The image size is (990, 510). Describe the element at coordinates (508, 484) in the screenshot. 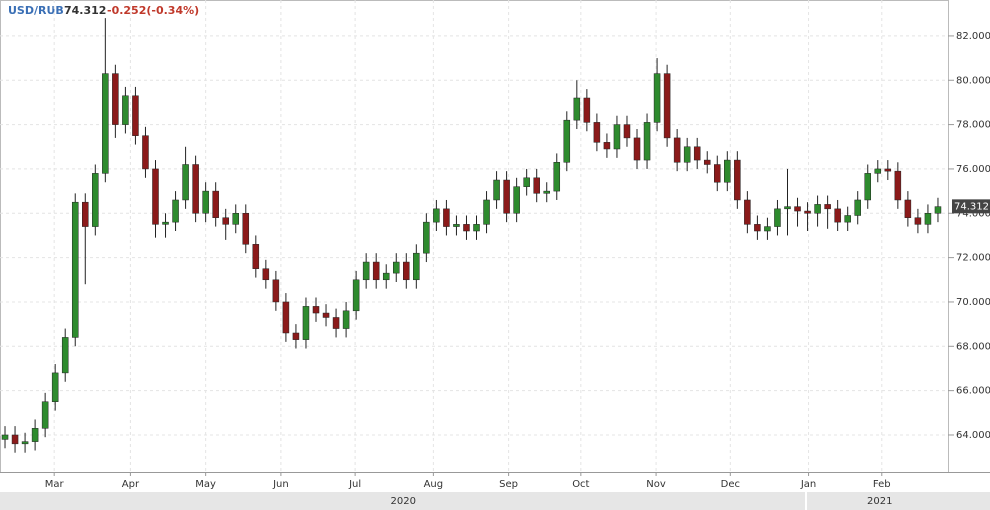

I see `x-tick-label: Sep` at that location.